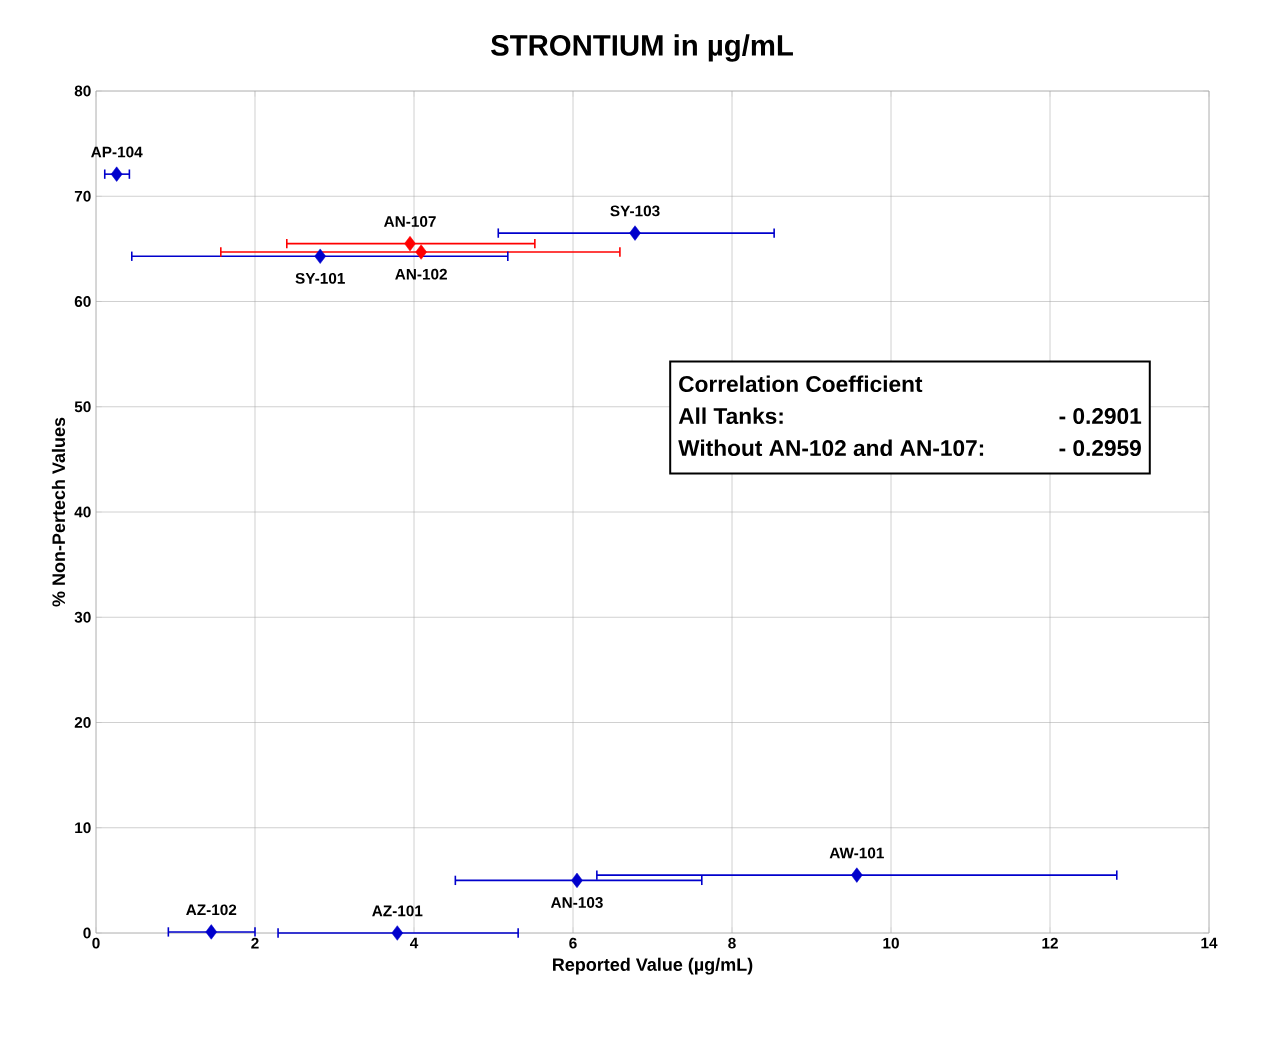  What do you see at coordinates (801, 384) in the screenshot?
I see `annotation: Correlation Coefficient` at bounding box center [801, 384].